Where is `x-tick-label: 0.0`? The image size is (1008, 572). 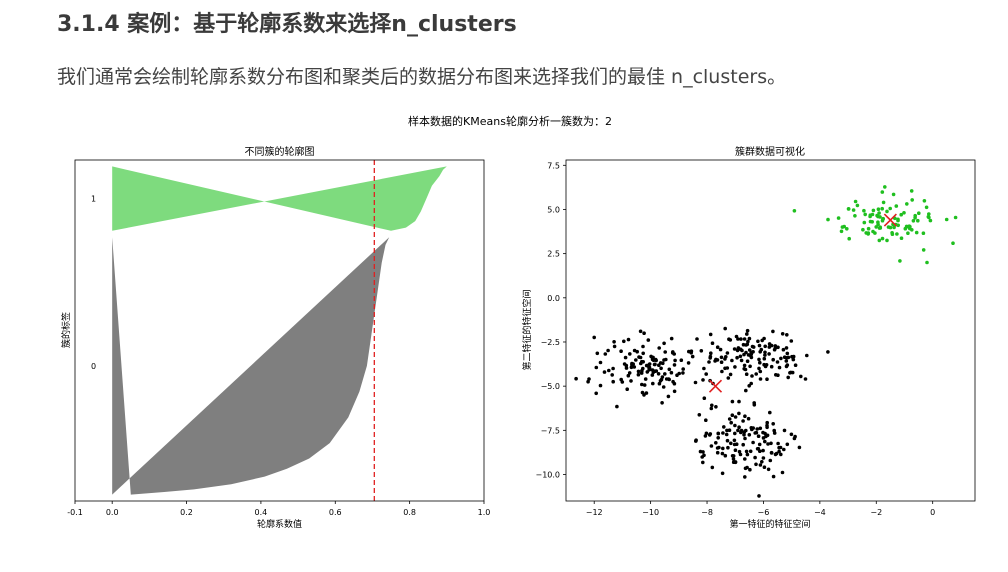
x-tick-label: 0.0 is located at coordinates (112, 512).